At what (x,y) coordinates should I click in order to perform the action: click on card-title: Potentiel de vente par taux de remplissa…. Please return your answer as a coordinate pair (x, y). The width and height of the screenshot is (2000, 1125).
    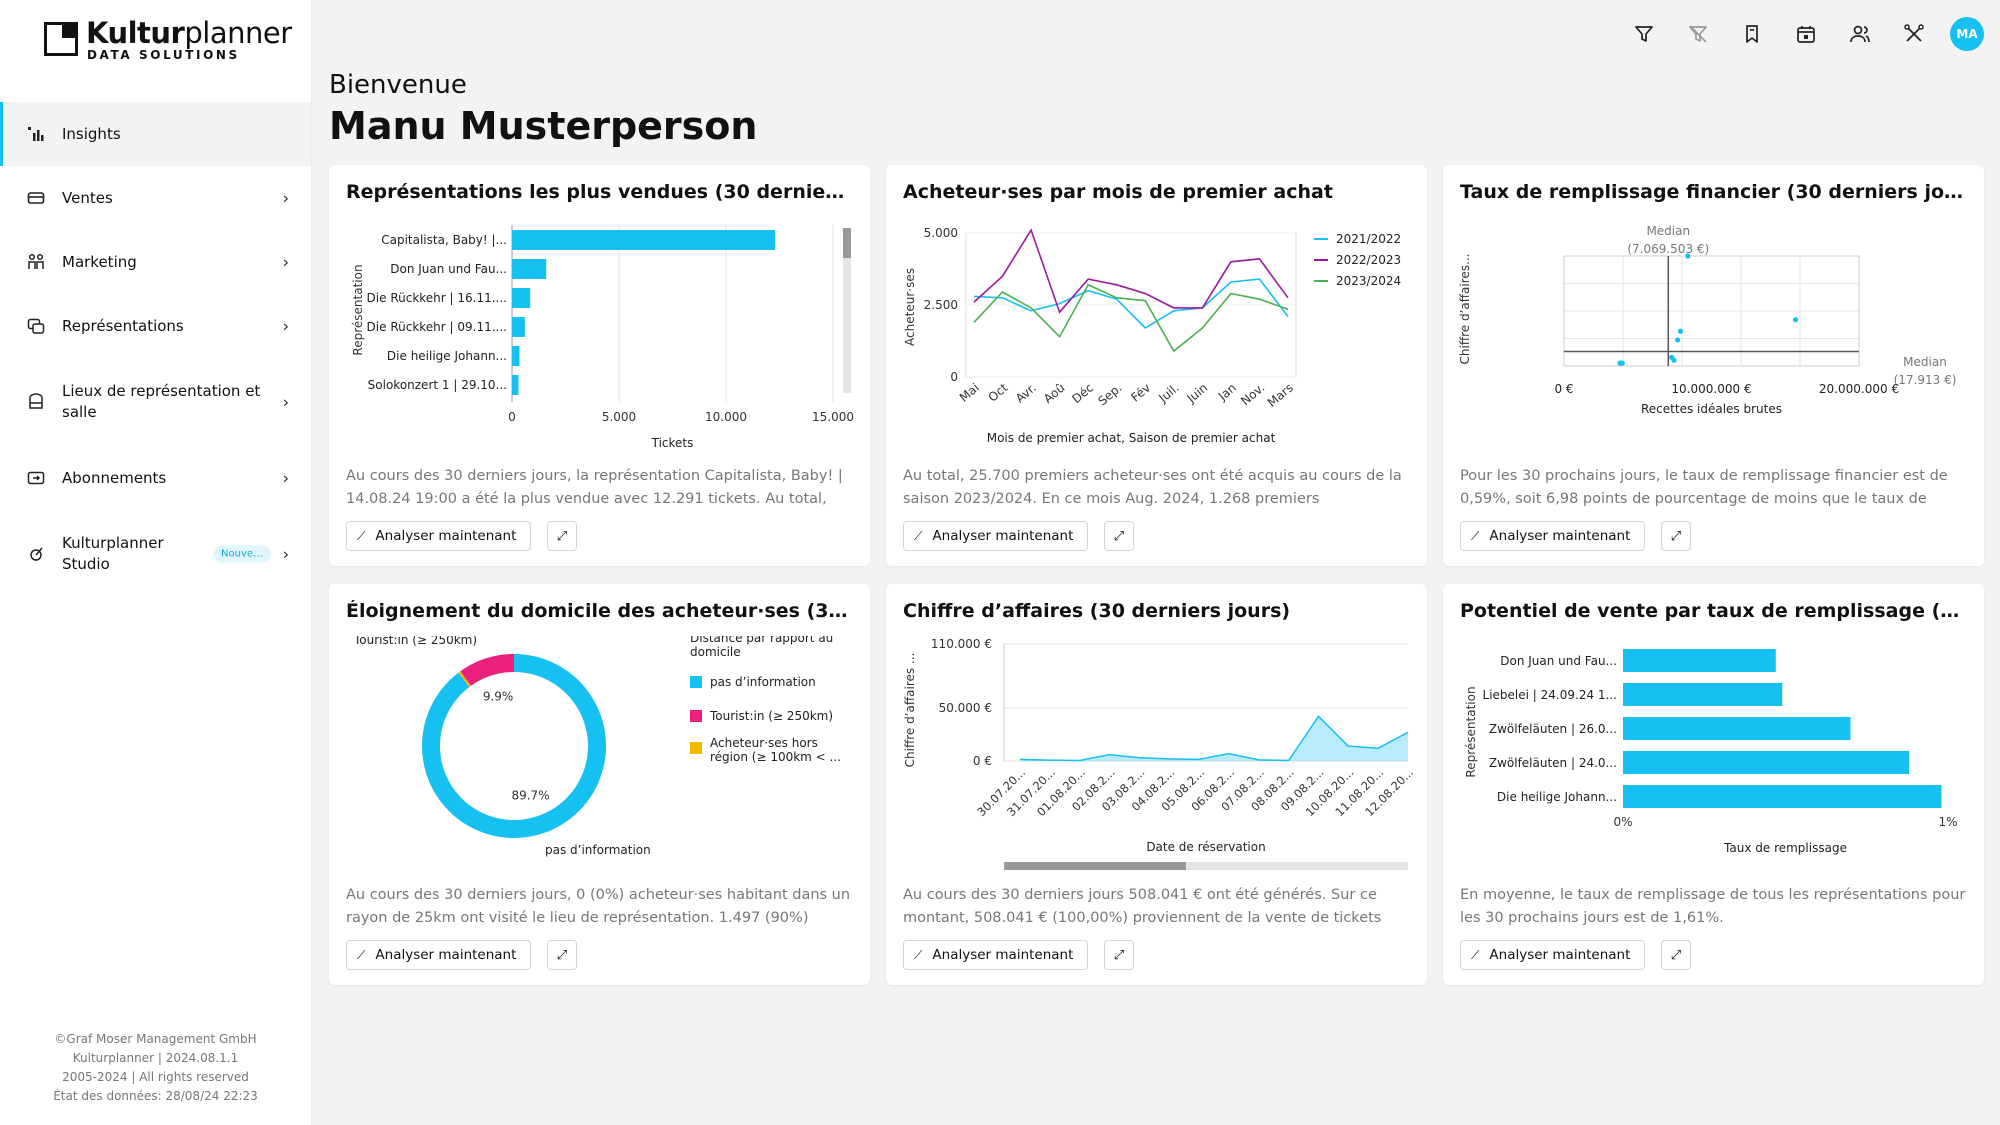
    Looking at the image, I should click on (1713, 611).